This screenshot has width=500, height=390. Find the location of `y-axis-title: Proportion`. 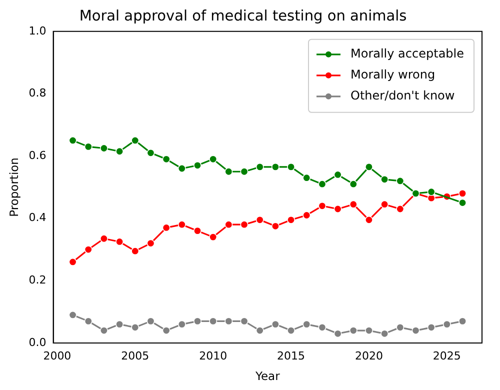

y-axis-title: Proportion is located at coordinates (13, 187).